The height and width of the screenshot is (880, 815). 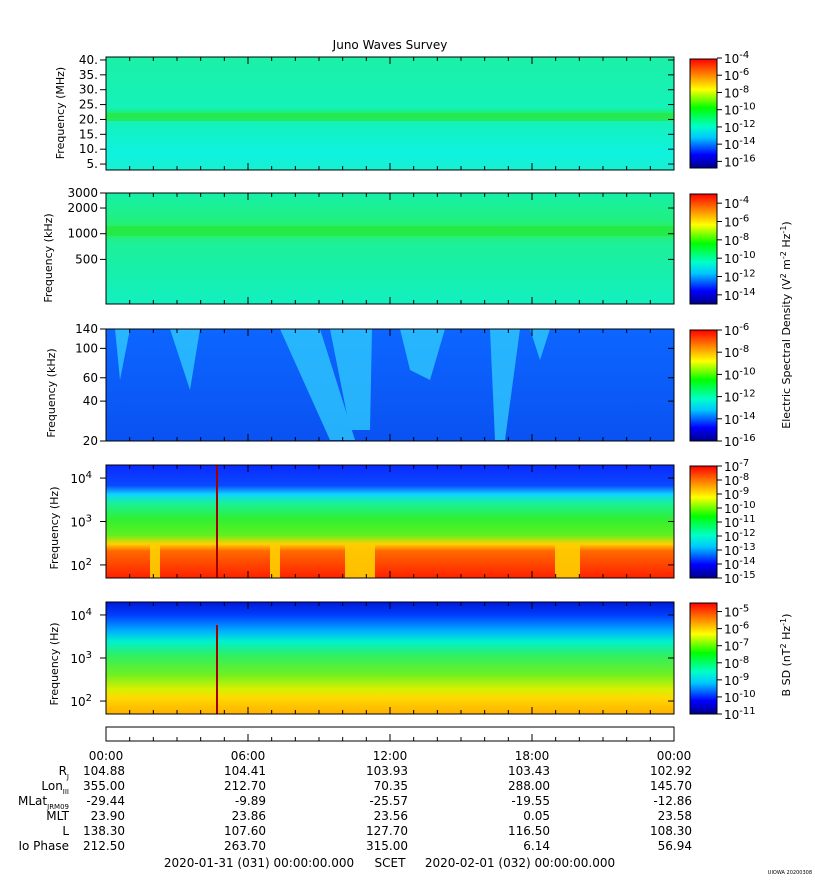 What do you see at coordinates (88, 149) in the screenshot?
I see `y-tick-label: 10.` at bounding box center [88, 149].